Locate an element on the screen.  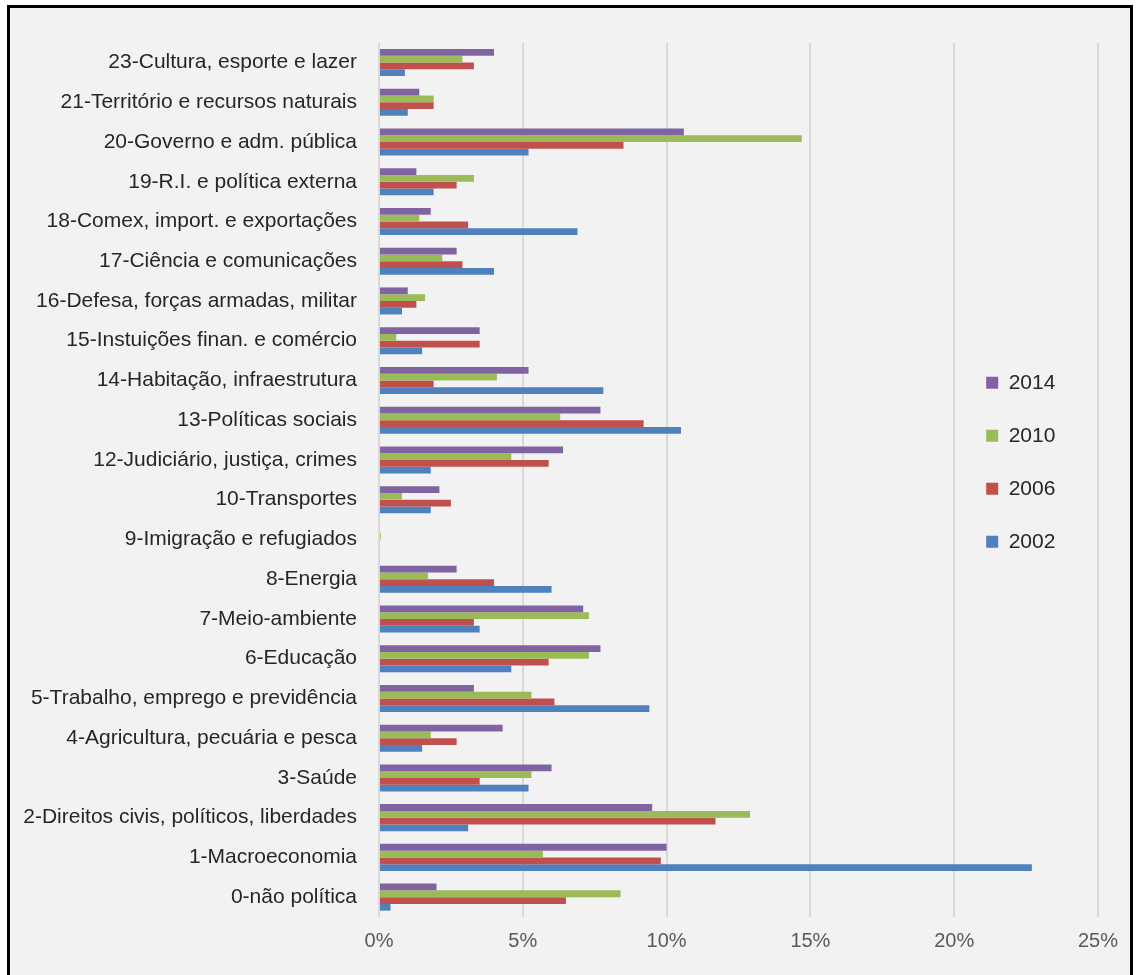
y-tick-label: 15-Instuições finan. e comércio is located at coordinates (211, 339).